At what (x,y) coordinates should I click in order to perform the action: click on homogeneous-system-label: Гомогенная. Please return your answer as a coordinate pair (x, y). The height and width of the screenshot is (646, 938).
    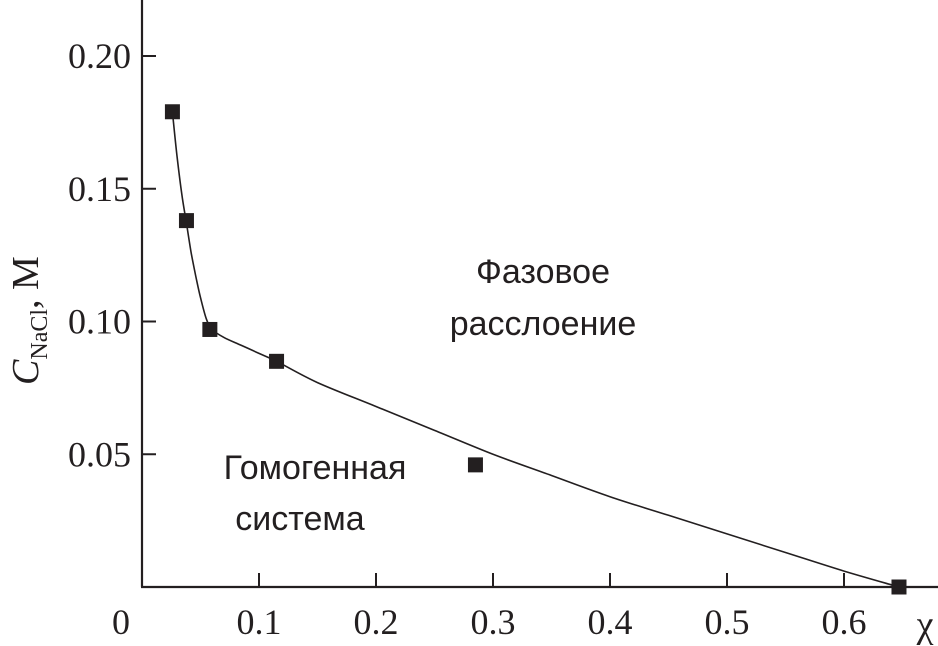
    Looking at the image, I should click on (315, 468).